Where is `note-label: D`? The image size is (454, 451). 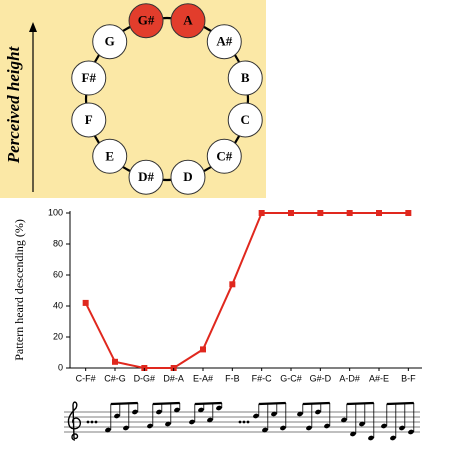 note-label: D is located at coordinates (187, 176).